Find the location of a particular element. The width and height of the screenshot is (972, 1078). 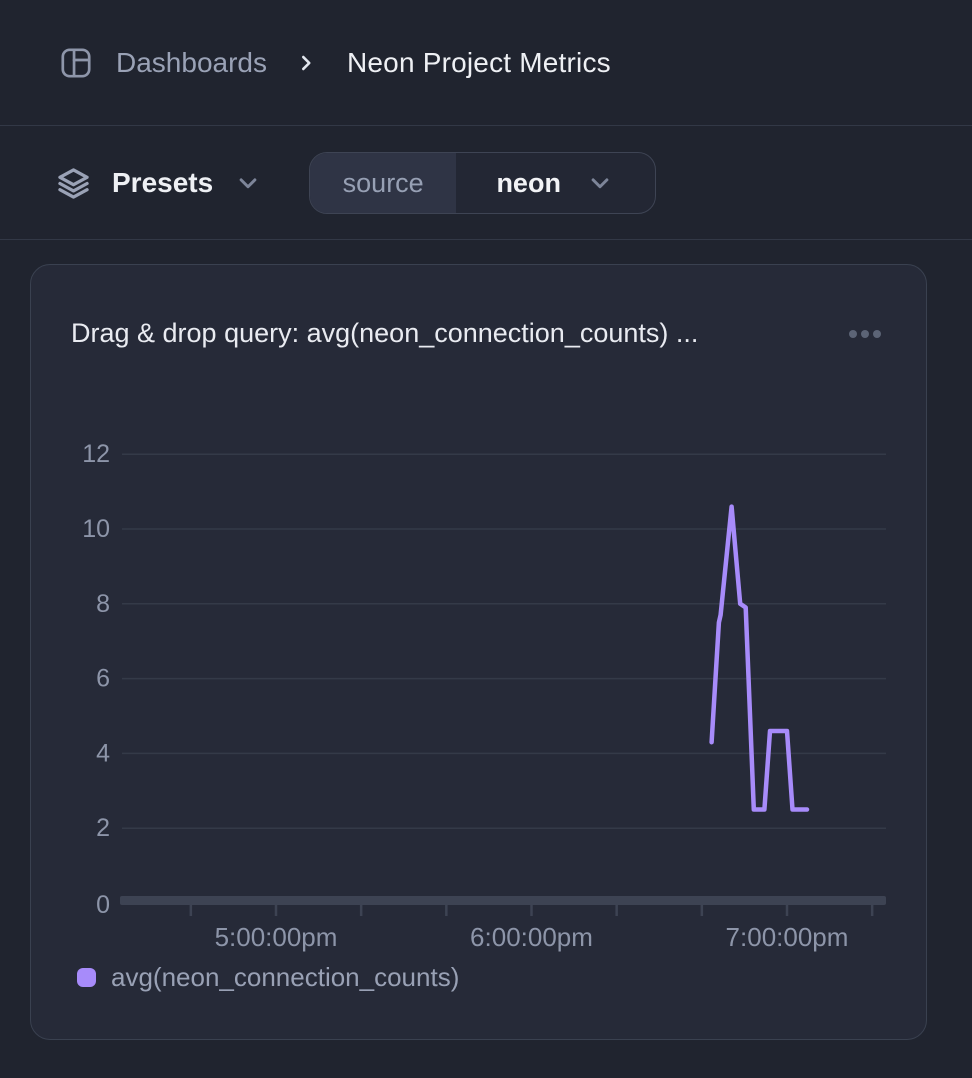

header: Dashboards Neon Project Metrics is located at coordinates (486, 63).